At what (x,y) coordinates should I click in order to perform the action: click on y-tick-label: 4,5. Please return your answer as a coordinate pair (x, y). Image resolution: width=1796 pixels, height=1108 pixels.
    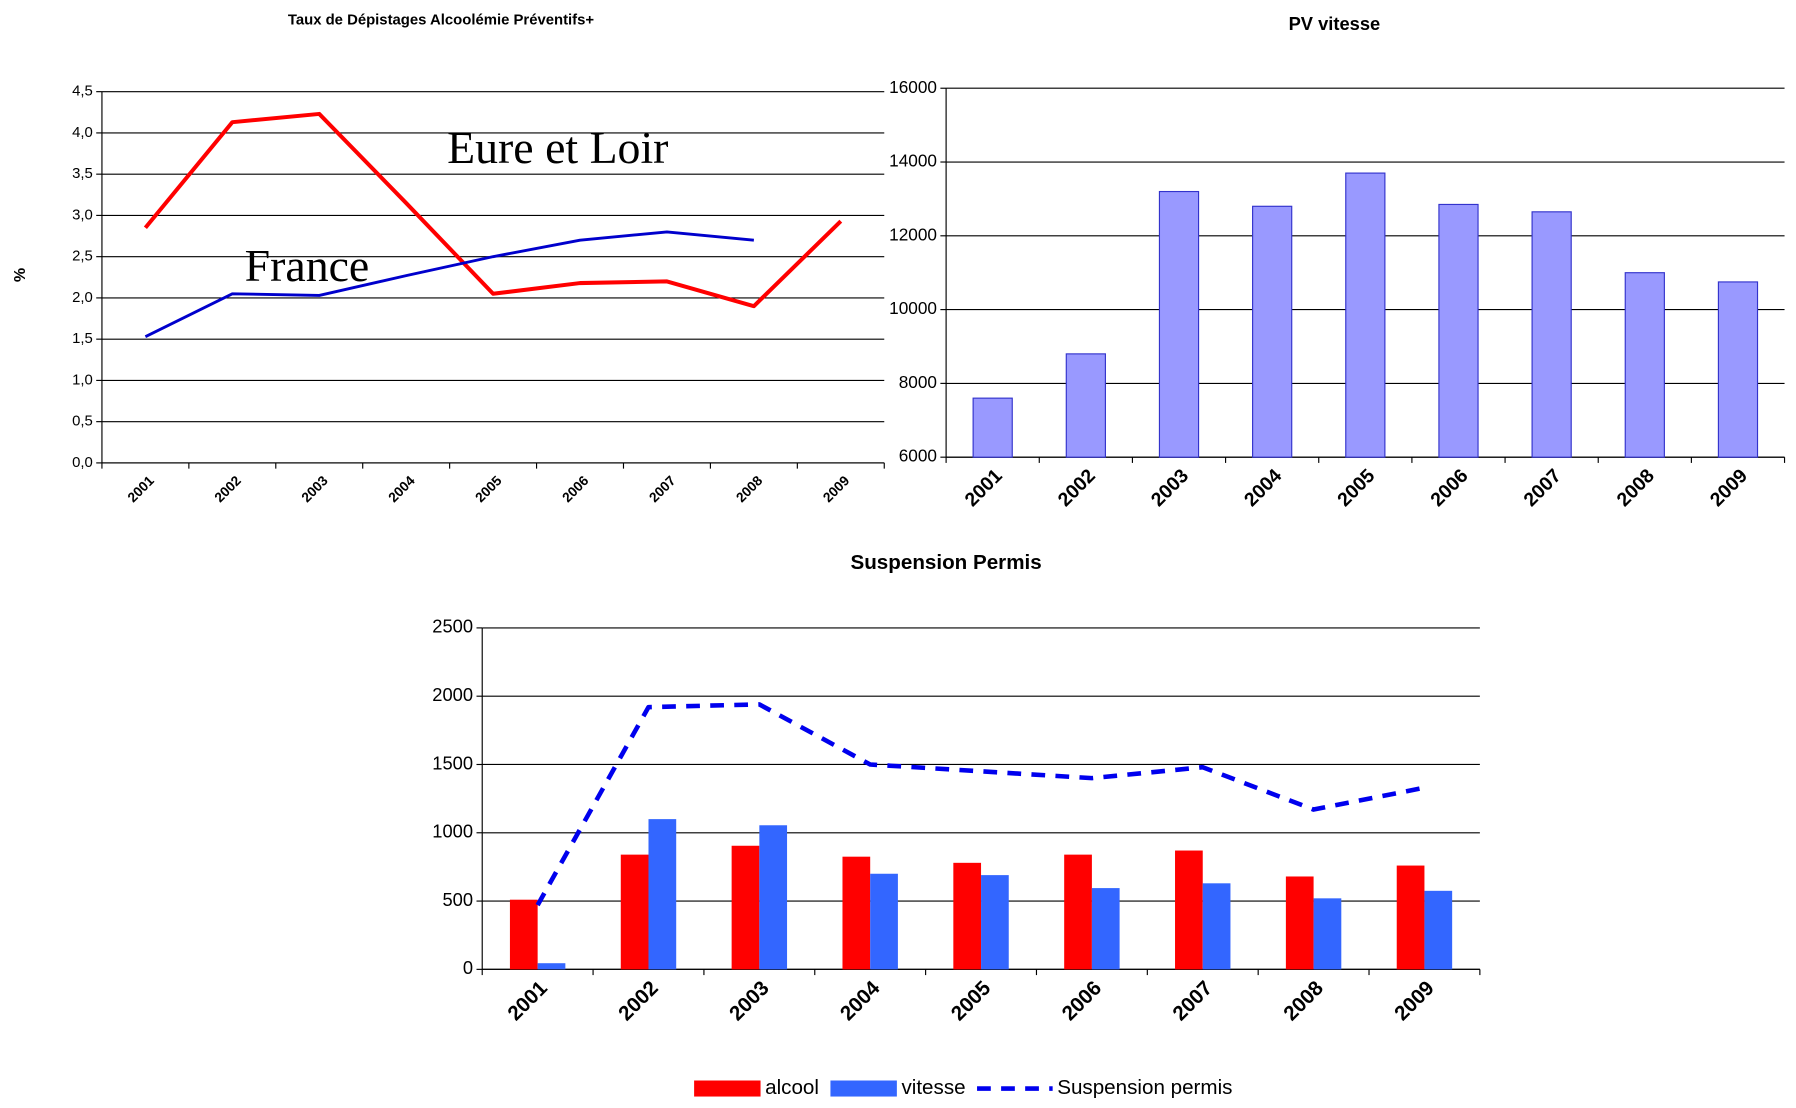
    Looking at the image, I should click on (82, 92).